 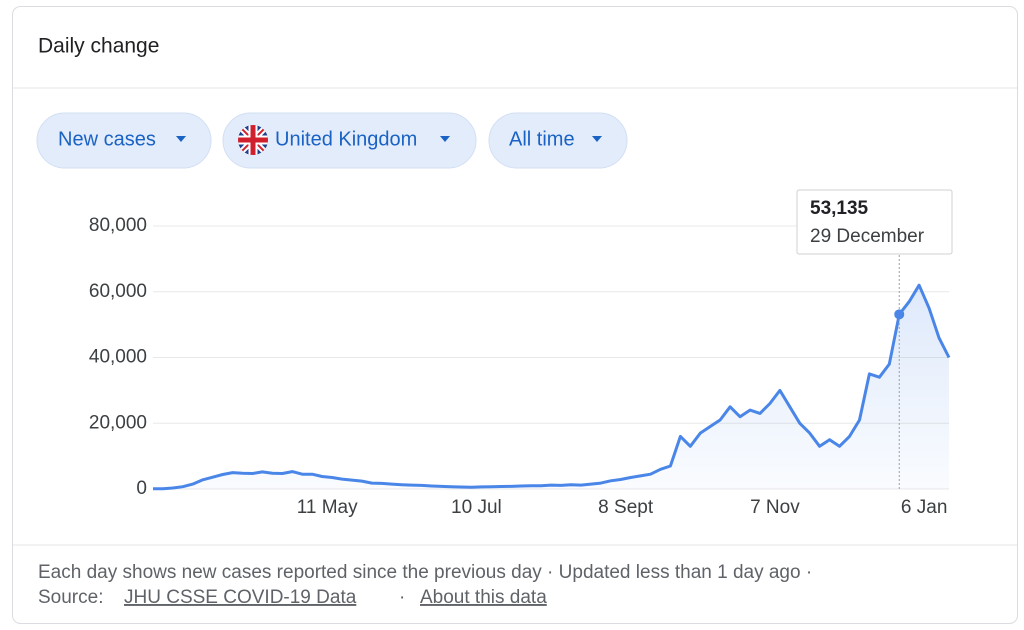 What do you see at coordinates (240, 597) in the screenshot?
I see `source-link: JHU CSSE COVID-19 Data` at bounding box center [240, 597].